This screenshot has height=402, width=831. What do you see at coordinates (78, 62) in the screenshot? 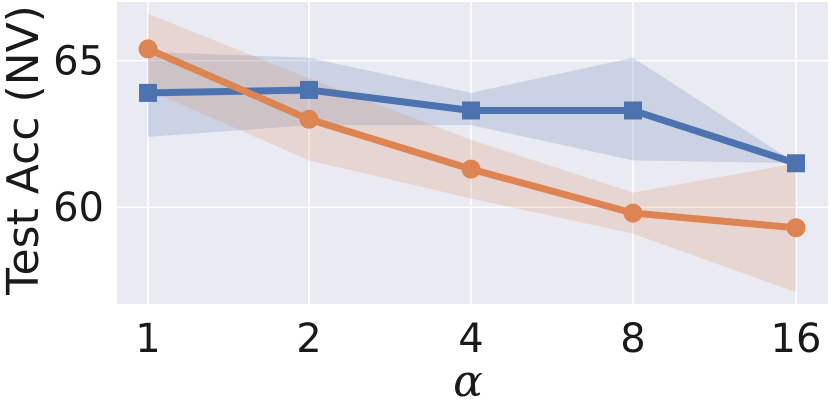
I see `y-tick-label: 65` at bounding box center [78, 62].